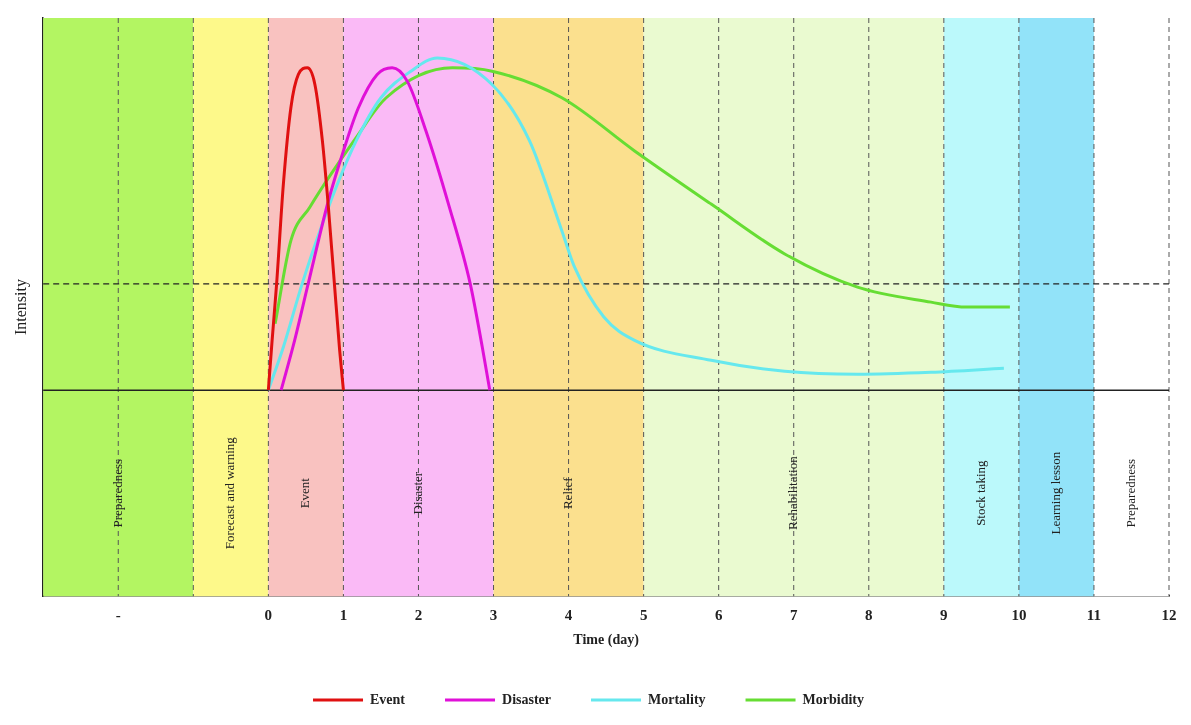 This screenshot has width=1191, height=725. Describe the element at coordinates (1055, 493) in the screenshot. I see `band-label: Learning lesson` at that location.